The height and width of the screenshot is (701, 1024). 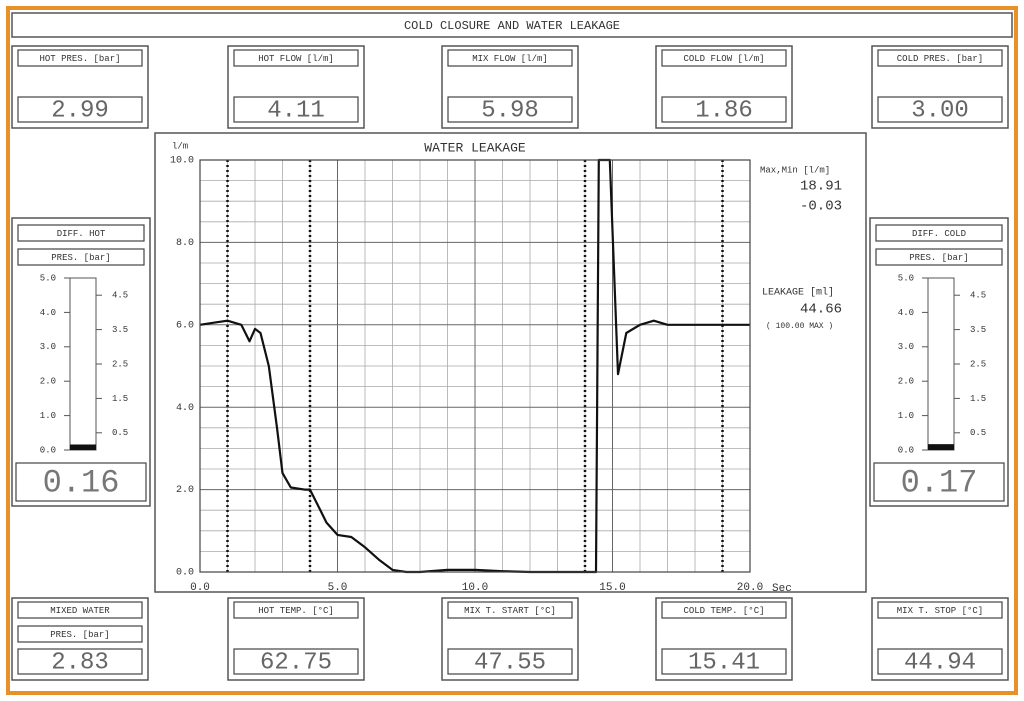 What do you see at coordinates (182, 161) in the screenshot?
I see `y-tick-label: 10.0` at bounding box center [182, 161].